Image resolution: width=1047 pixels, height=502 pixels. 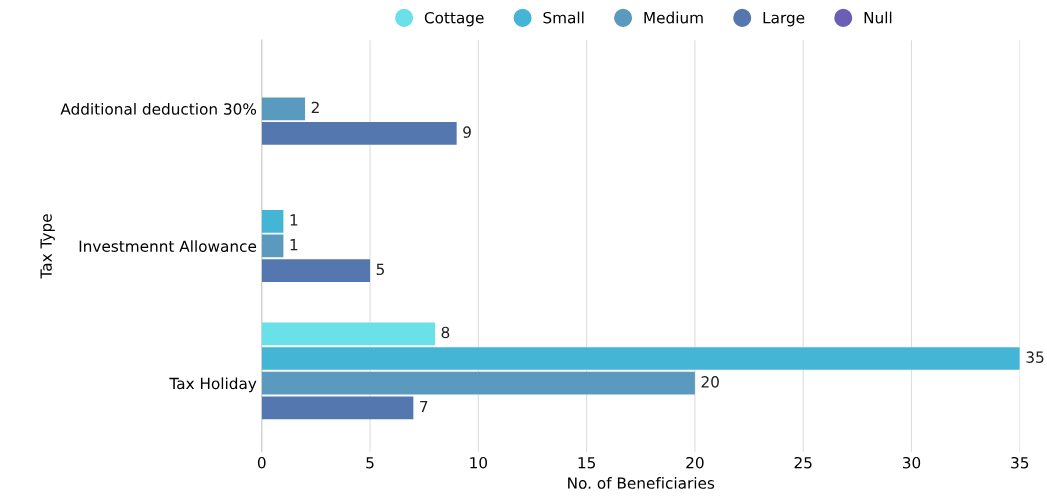 What do you see at coordinates (424, 406) in the screenshot?
I see `data-label: 7` at bounding box center [424, 406].